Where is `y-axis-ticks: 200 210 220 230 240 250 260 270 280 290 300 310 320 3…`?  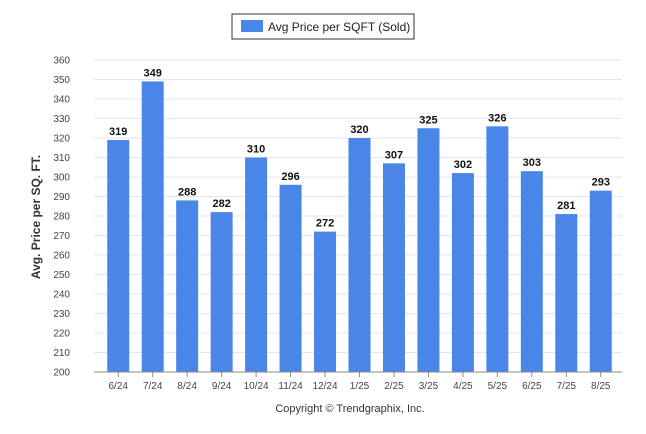
y-axis-ticks: 200 210 220 230 240 250 260 270 280 290 300 310 320 3… is located at coordinates (61, 217).